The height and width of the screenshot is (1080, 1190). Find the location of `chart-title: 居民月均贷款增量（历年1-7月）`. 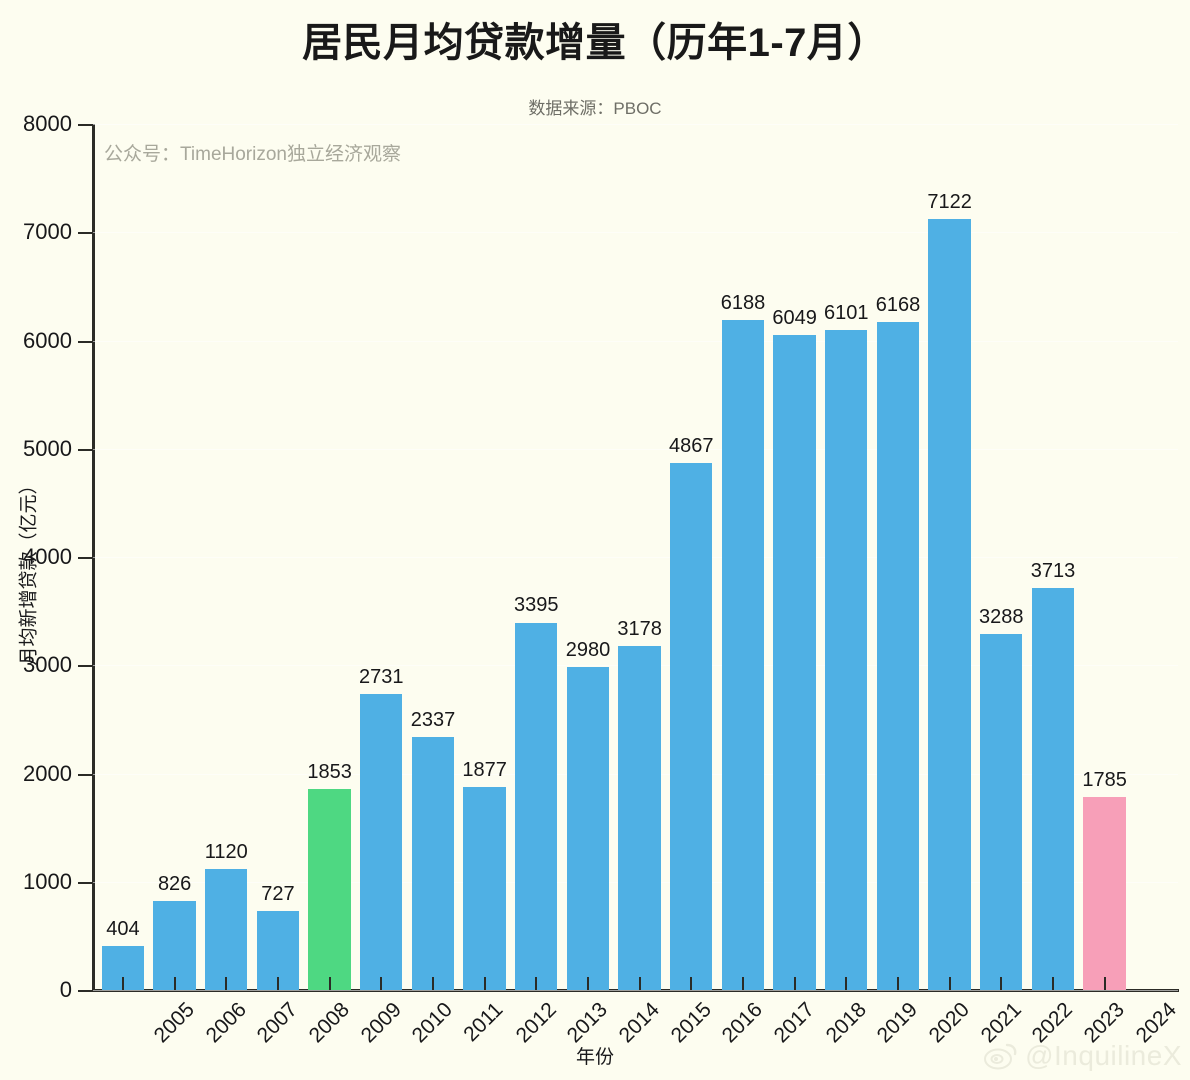

chart-title: 居民月均贷款增量（历年1-7月） is located at coordinates (595, 43).